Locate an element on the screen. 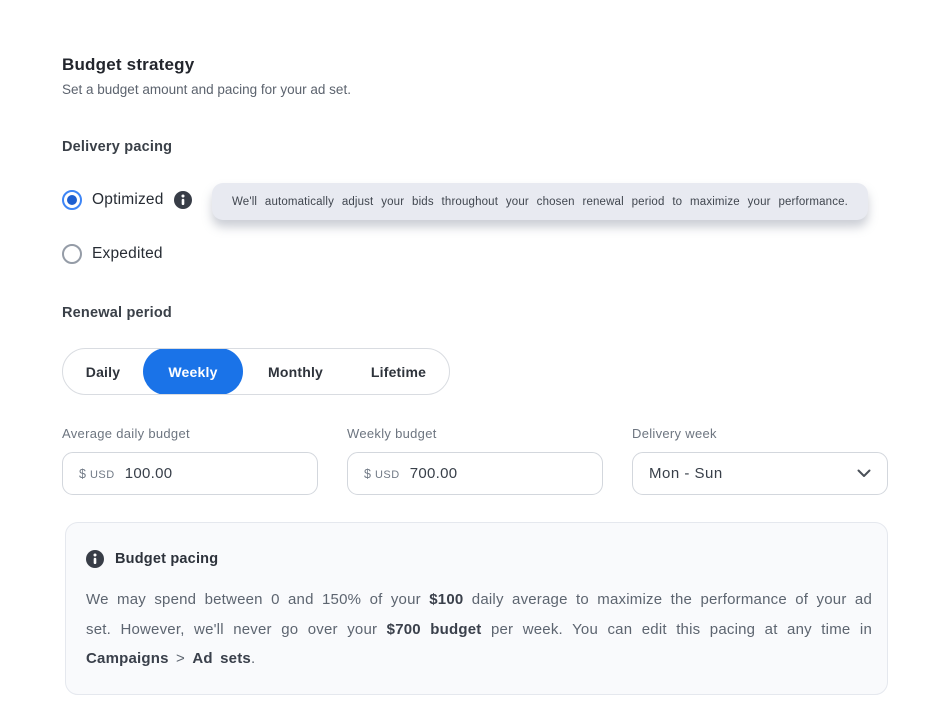  chevron-down-icon is located at coordinates (864, 473).